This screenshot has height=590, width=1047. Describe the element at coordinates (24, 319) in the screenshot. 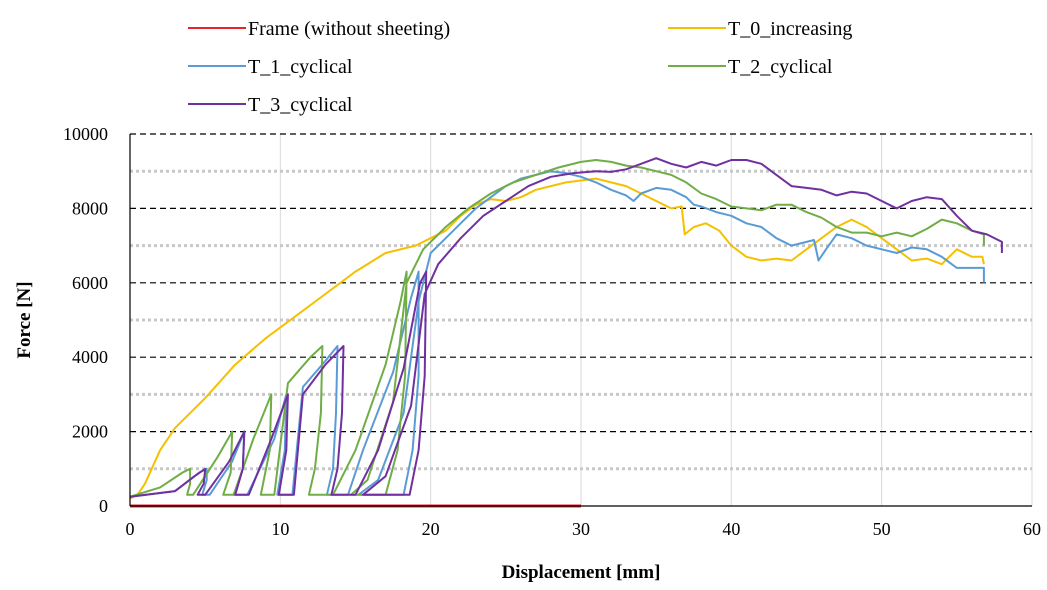

I see `y-axis-title: Force [N]` at that location.